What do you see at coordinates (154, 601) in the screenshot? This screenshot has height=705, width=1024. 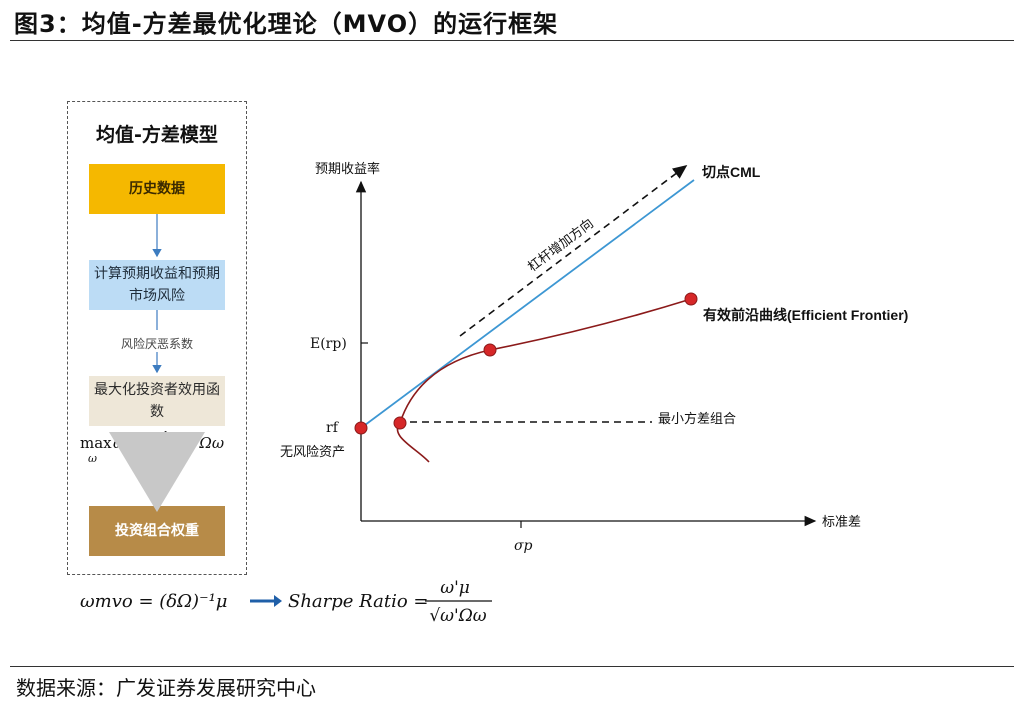 I see `mvo-weights-formula: ωmvo = (δΩ)⁻¹μ` at bounding box center [154, 601].